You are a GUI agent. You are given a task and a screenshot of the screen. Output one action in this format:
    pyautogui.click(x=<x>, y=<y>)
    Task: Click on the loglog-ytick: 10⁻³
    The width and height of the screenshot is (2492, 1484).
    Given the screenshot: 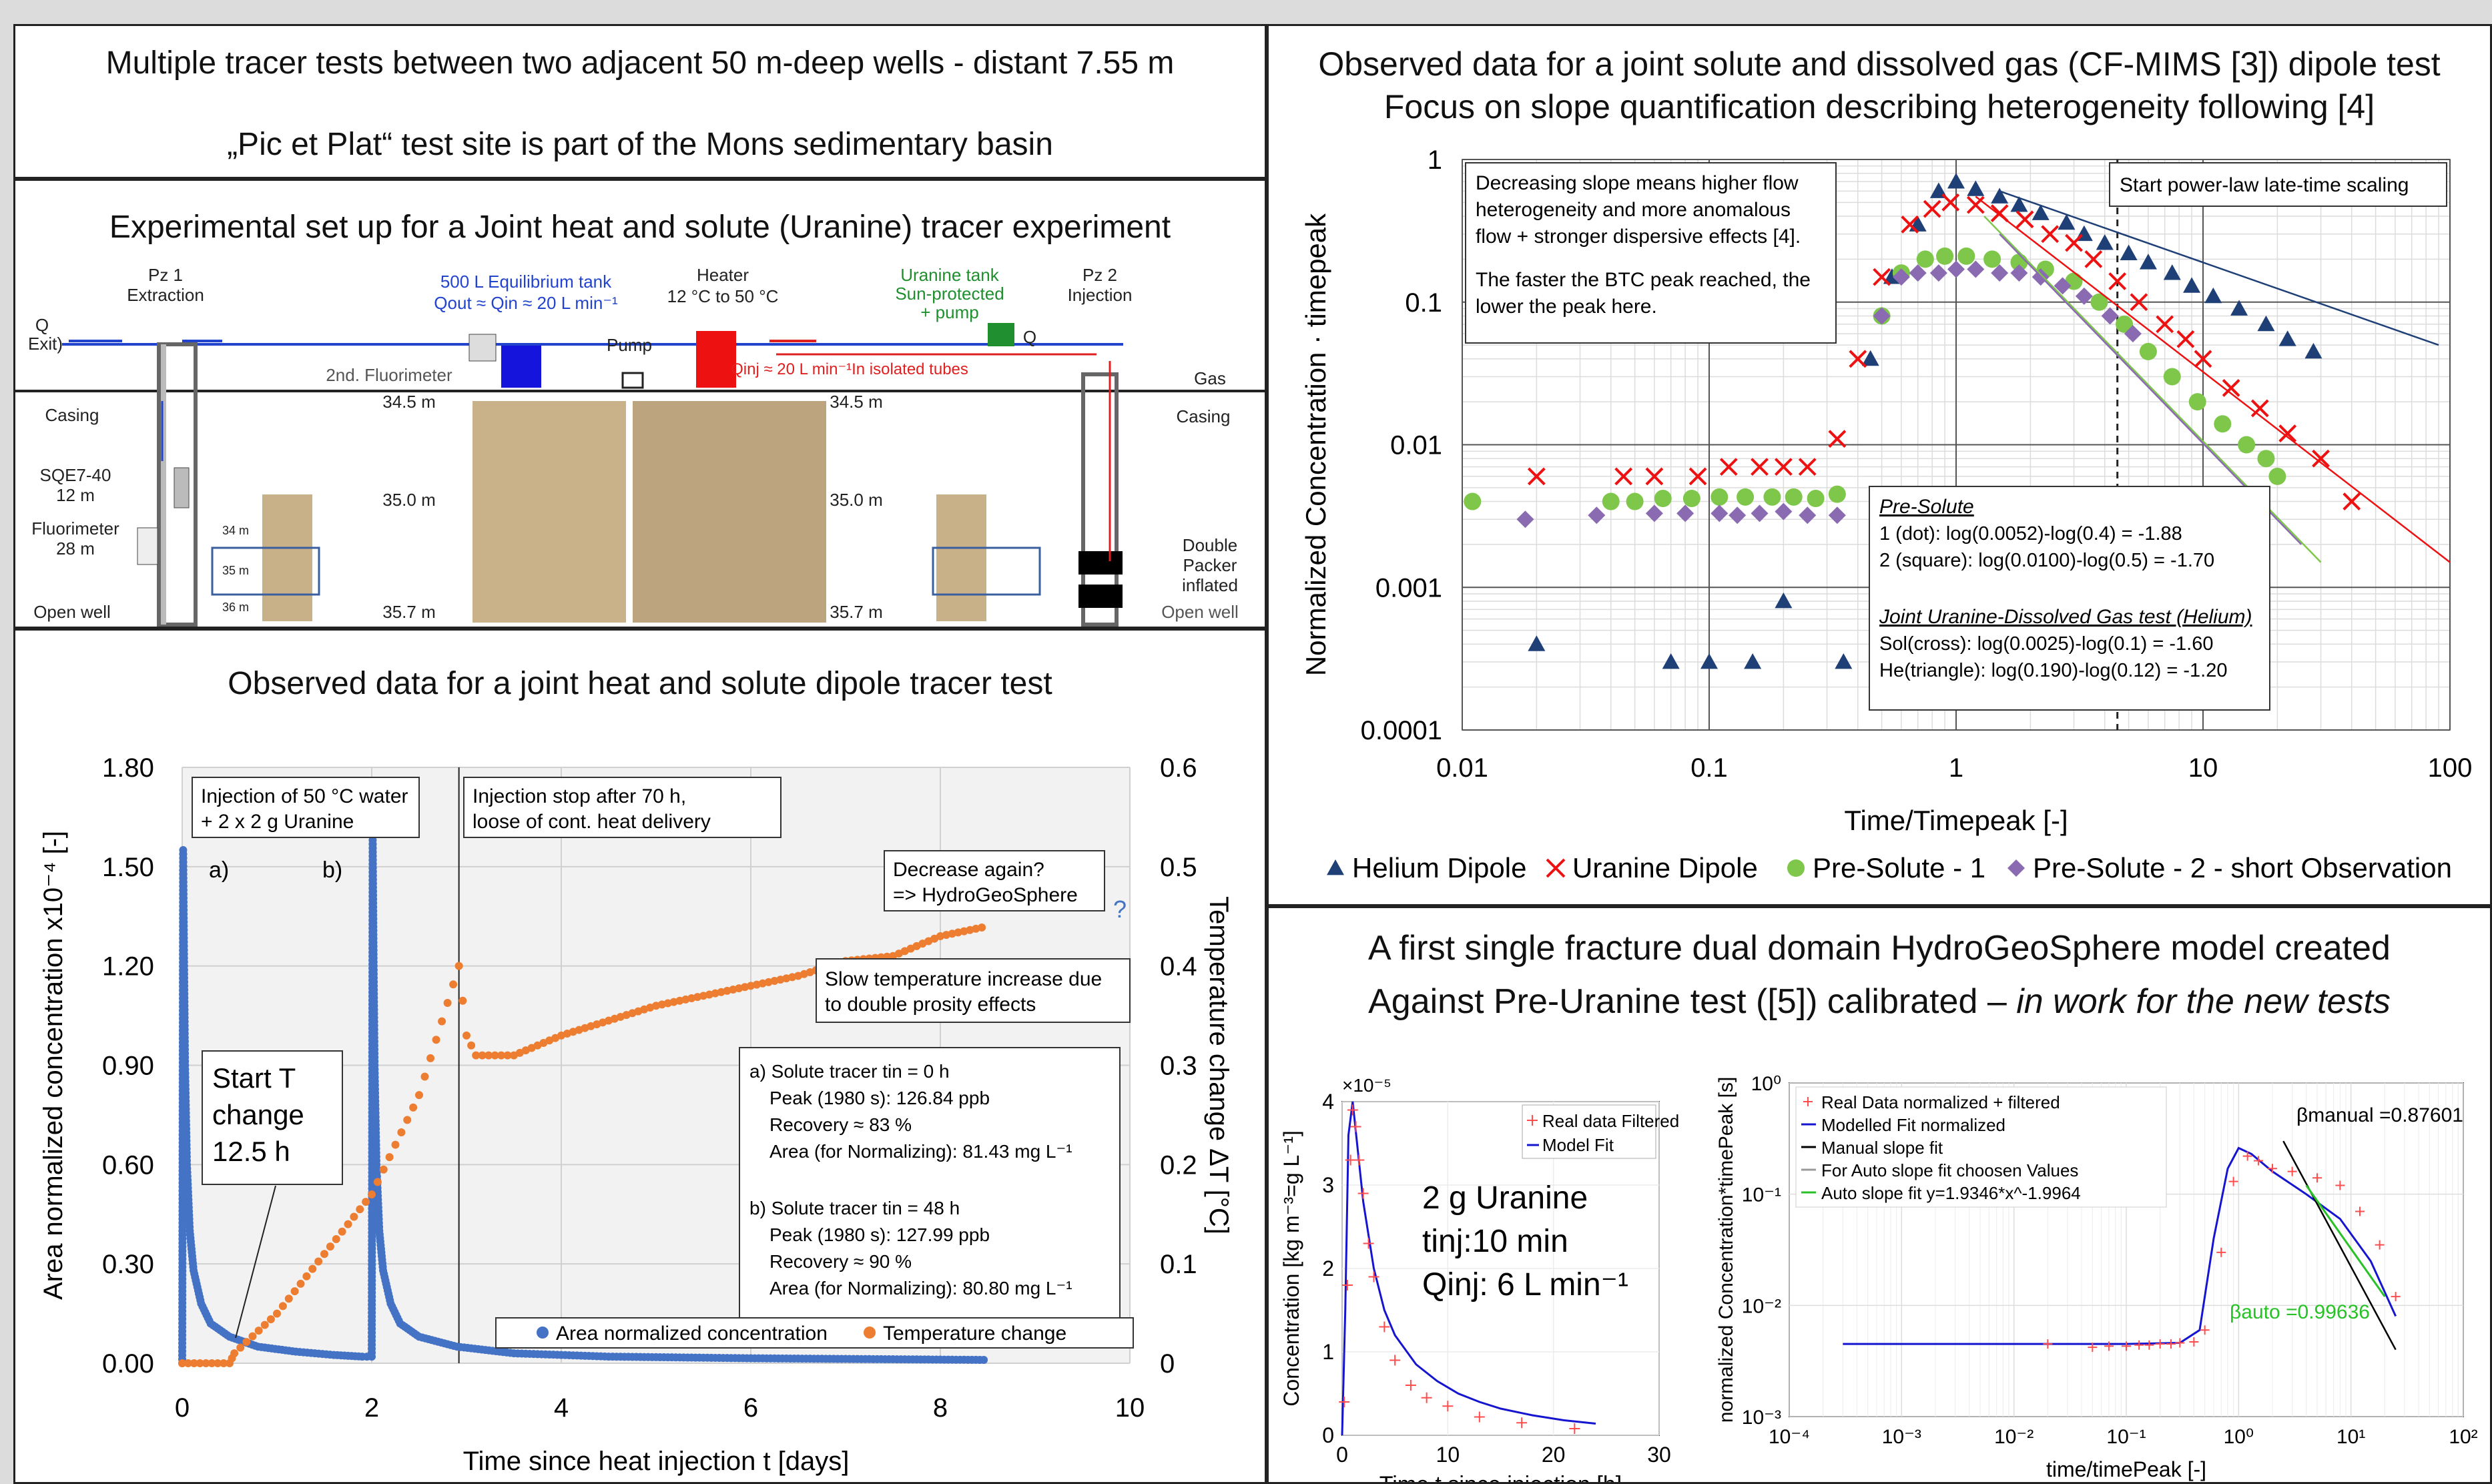 What is the action you would take?
    pyautogui.click(x=1761, y=1418)
    